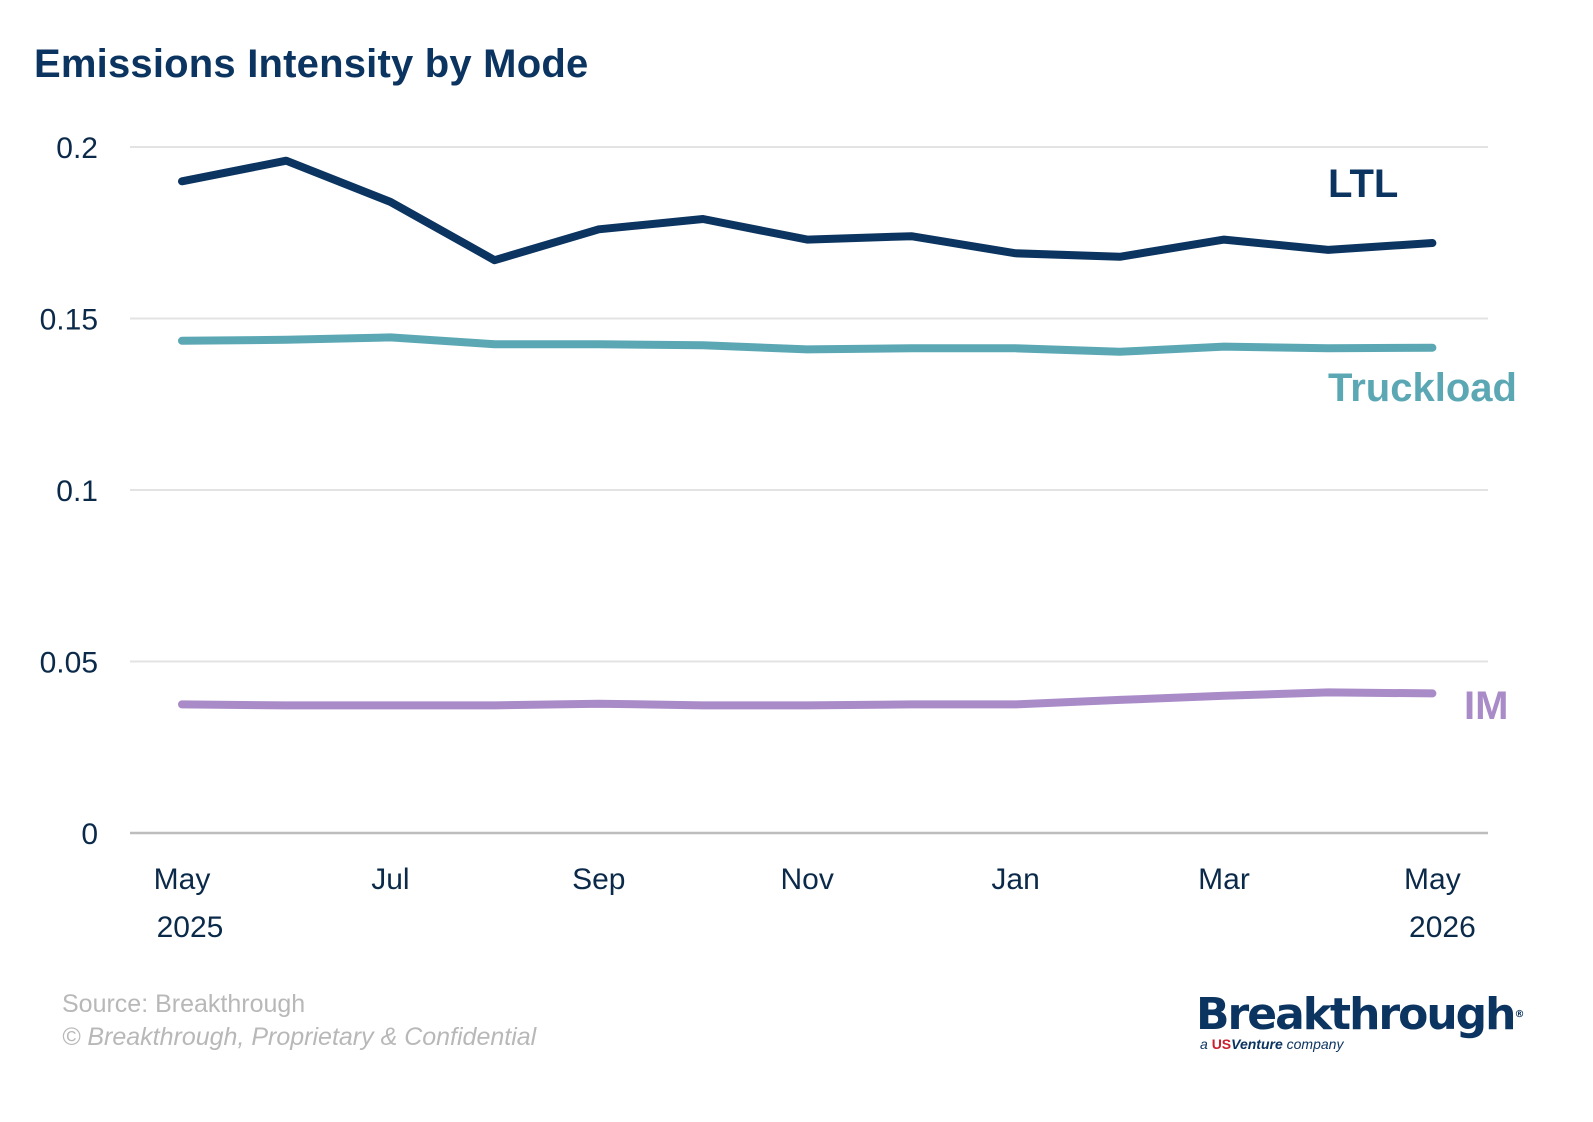  What do you see at coordinates (807, 210) in the screenshot?
I see `series-line-ltl` at bounding box center [807, 210].